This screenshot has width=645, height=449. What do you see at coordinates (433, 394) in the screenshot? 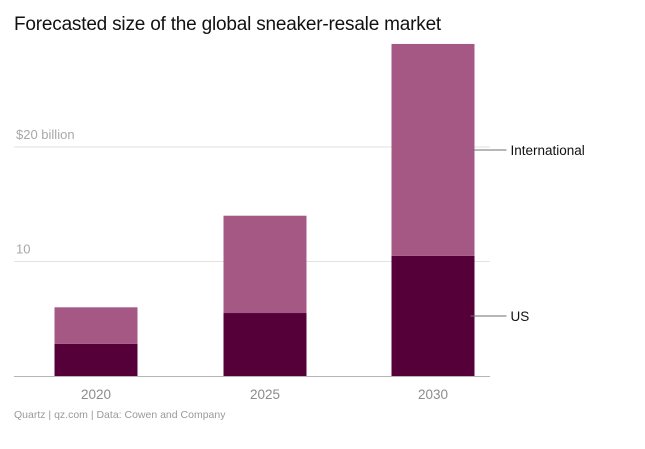
I see `x-tick-label-2030: 2030` at bounding box center [433, 394].